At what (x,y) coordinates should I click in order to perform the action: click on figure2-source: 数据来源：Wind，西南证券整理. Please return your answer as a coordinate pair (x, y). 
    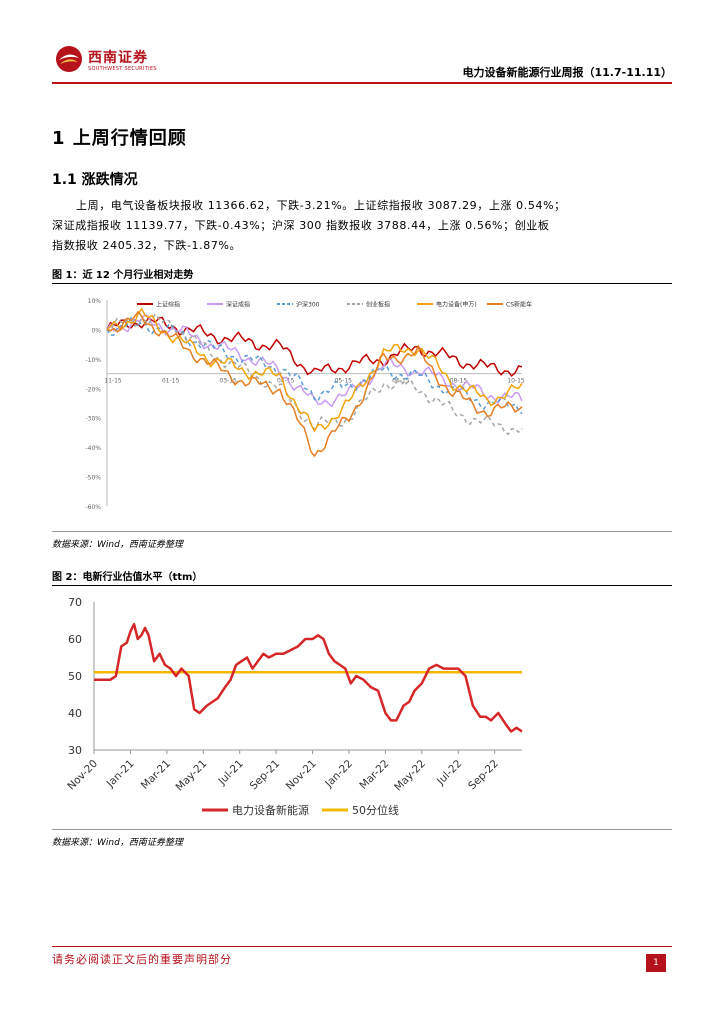
    Looking at the image, I should click on (117, 843).